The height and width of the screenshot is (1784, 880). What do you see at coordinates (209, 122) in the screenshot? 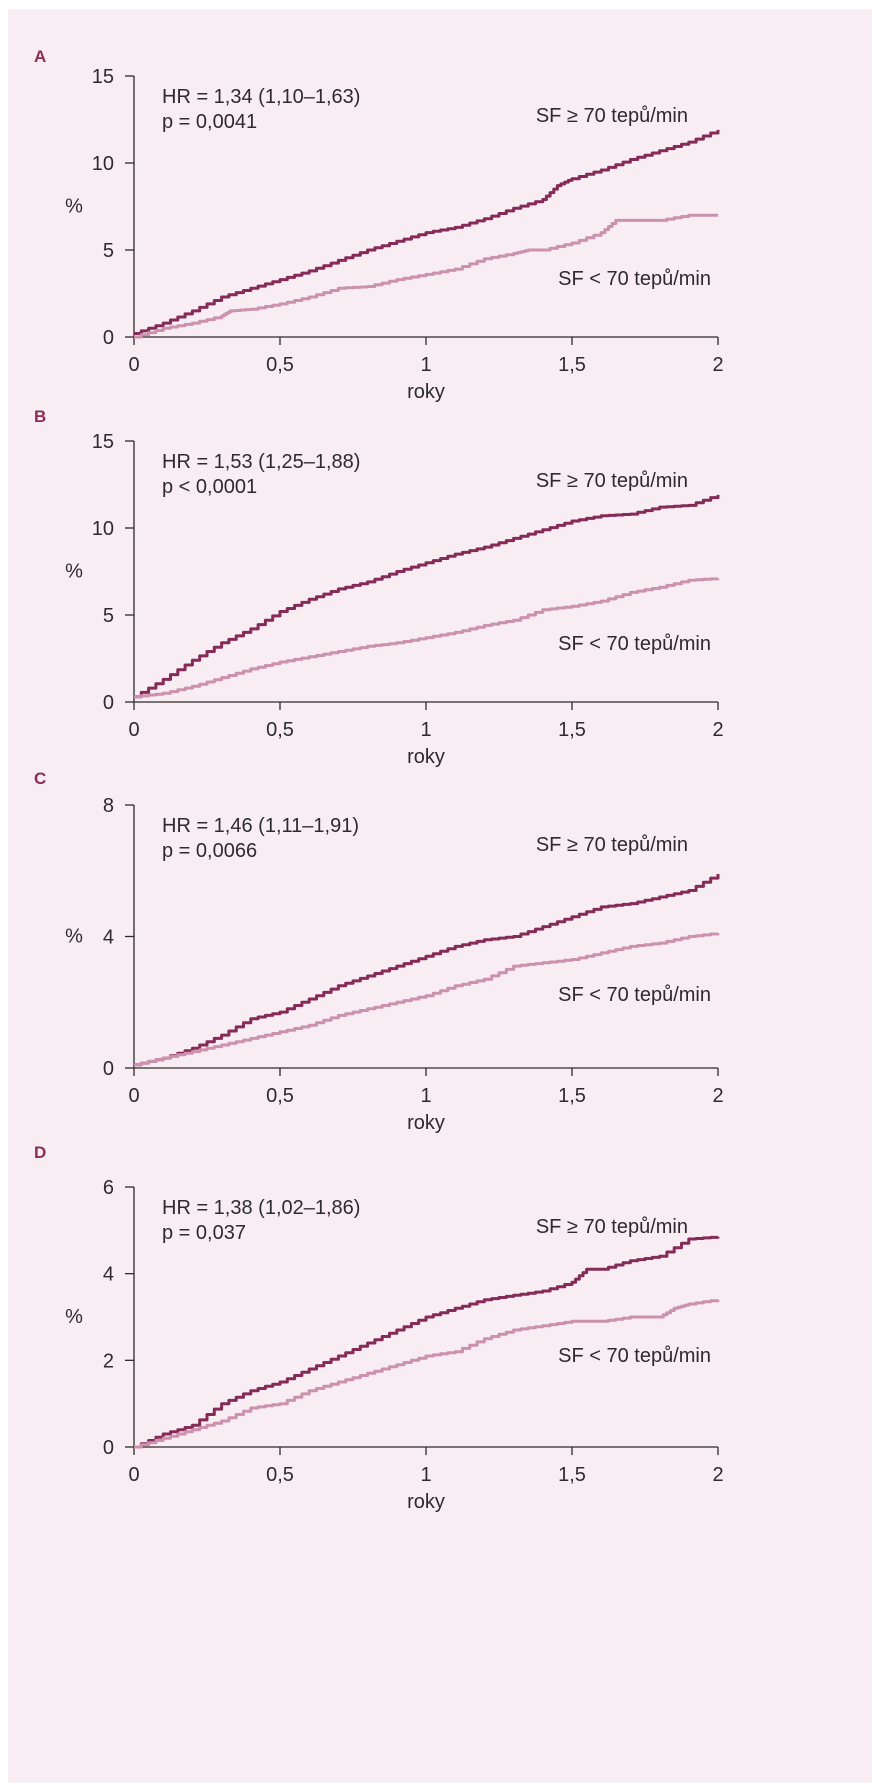
I see `p-value-label: p = 0,0041` at bounding box center [209, 122].